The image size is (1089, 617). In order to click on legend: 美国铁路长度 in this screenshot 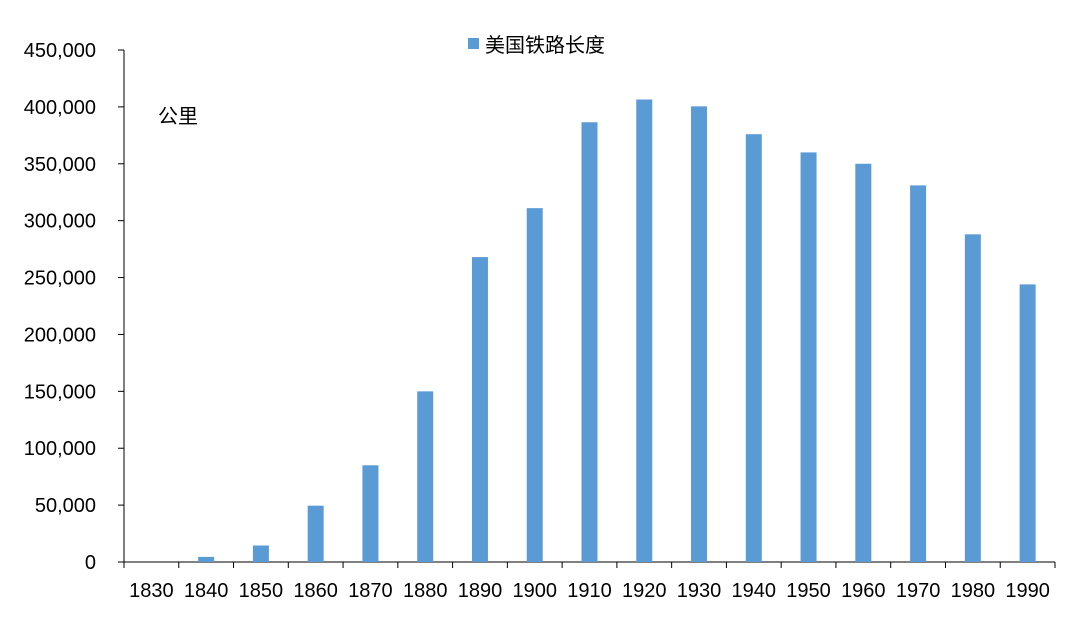, I will do `click(536, 43)`.